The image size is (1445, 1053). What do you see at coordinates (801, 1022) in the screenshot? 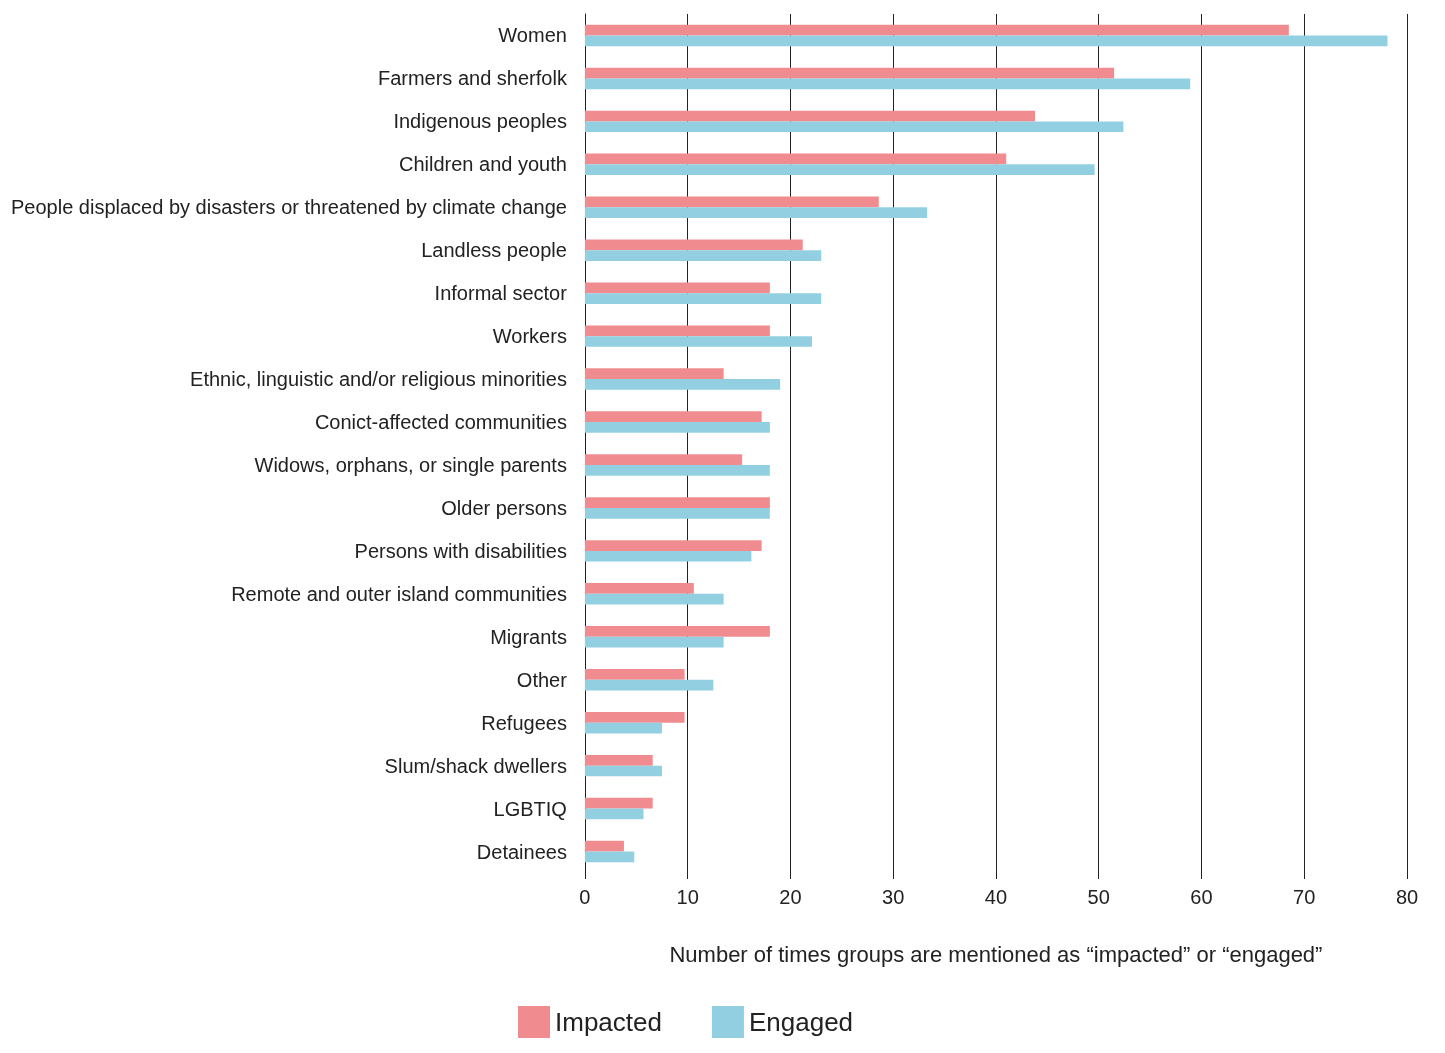
I see `legend-label: Engaged` at bounding box center [801, 1022].